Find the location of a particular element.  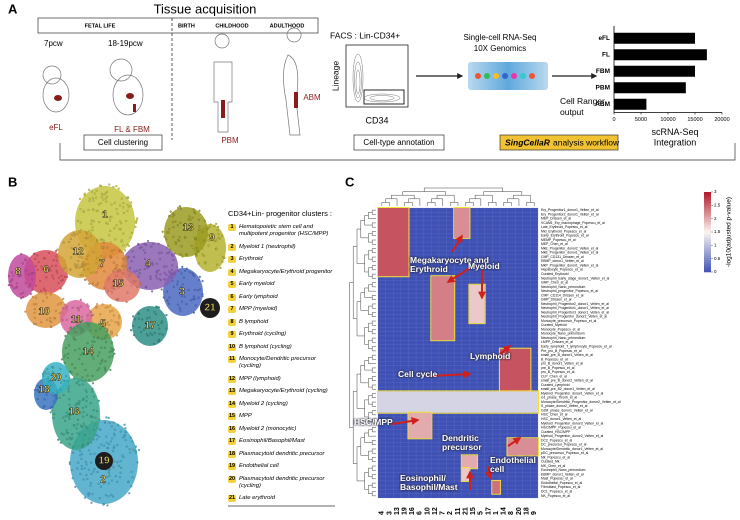

cluster-label: 19 is located at coordinates (104, 461).